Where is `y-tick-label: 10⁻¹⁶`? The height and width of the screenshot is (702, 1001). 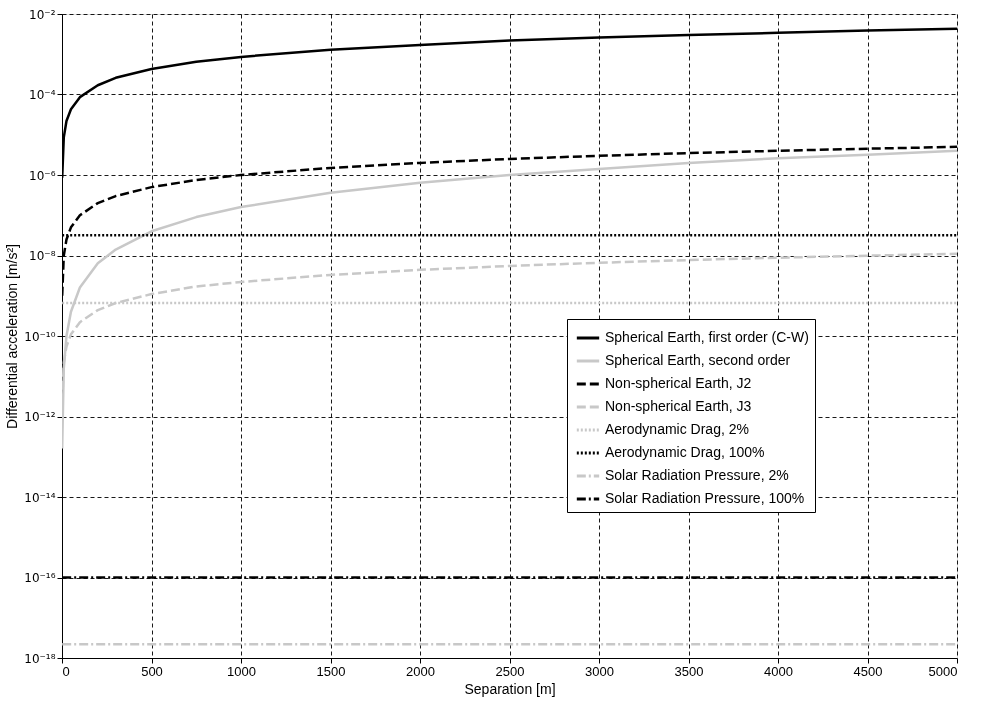
y-tick-label: 10⁻¹⁶ is located at coordinates (40, 578).